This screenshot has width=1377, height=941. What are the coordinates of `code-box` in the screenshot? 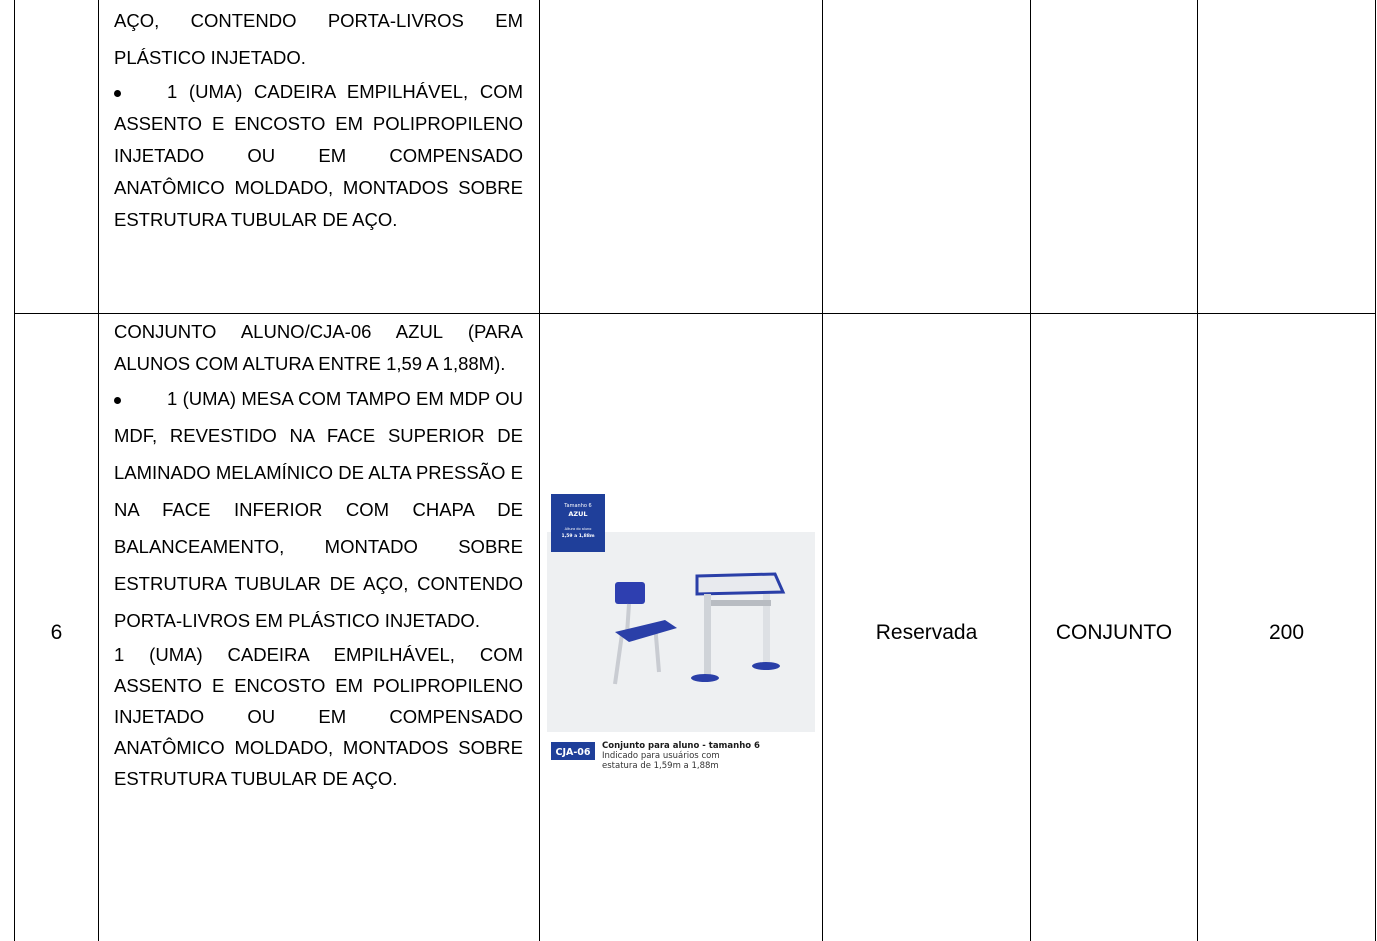 It's located at (573, 751).